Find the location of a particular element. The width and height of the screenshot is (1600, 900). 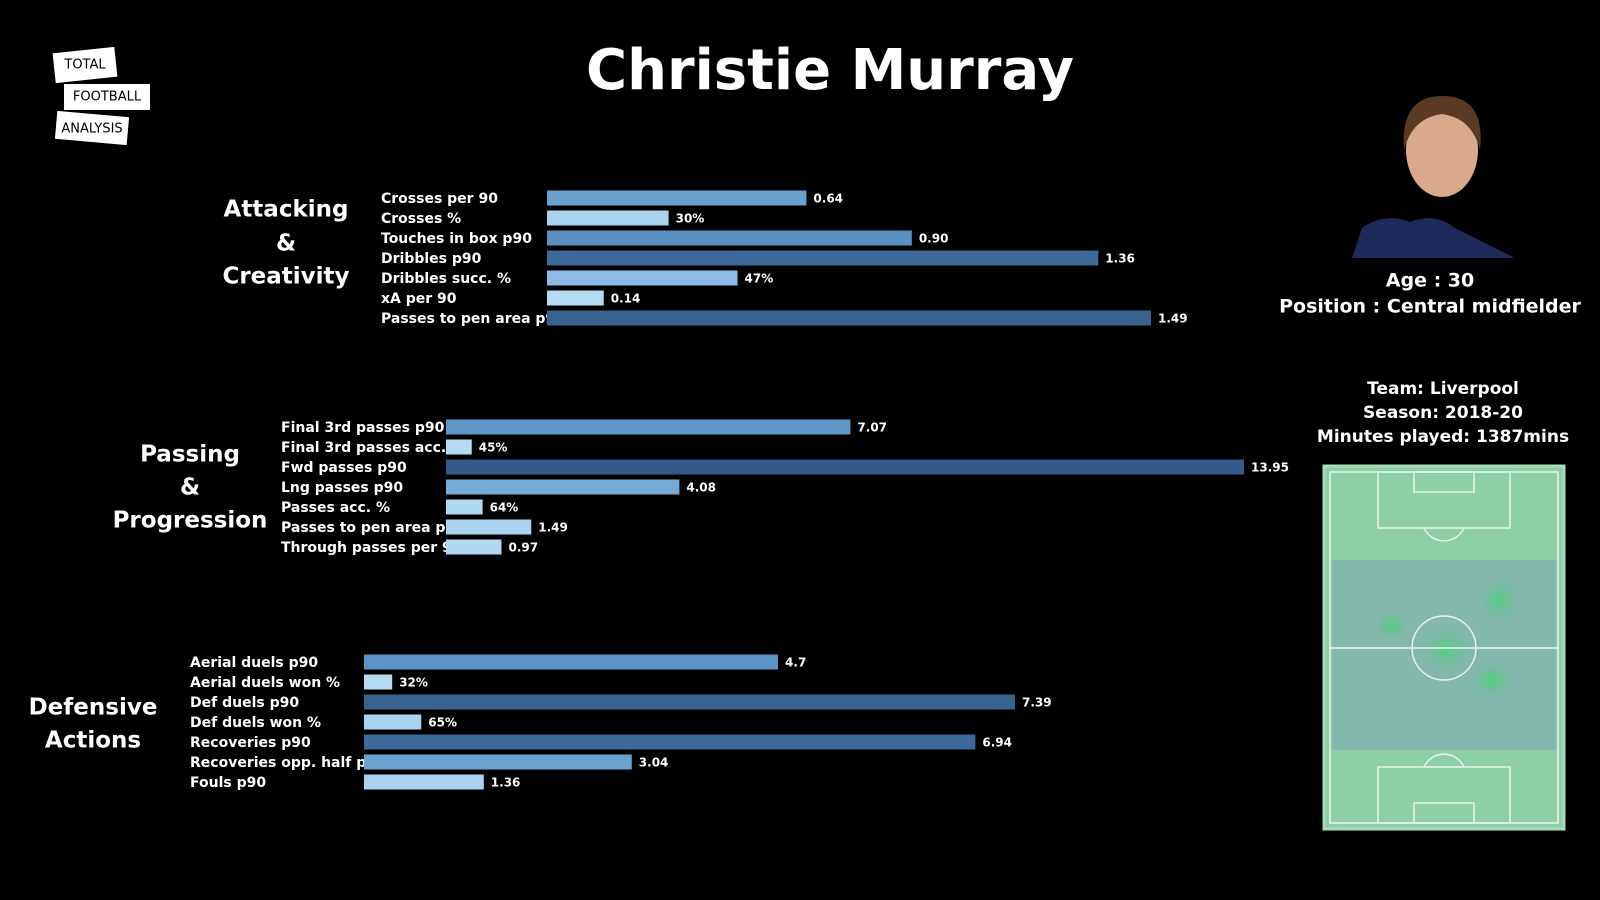

value-label: 4.7 is located at coordinates (795, 663).